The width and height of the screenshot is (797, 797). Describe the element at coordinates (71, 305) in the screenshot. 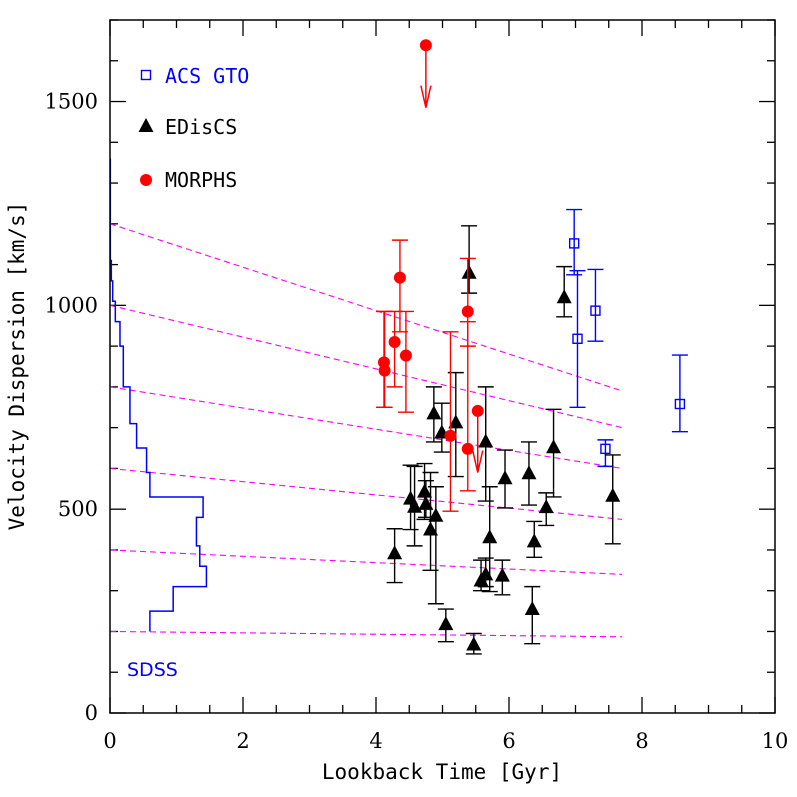

I see `y-tick-label: 1000` at that location.